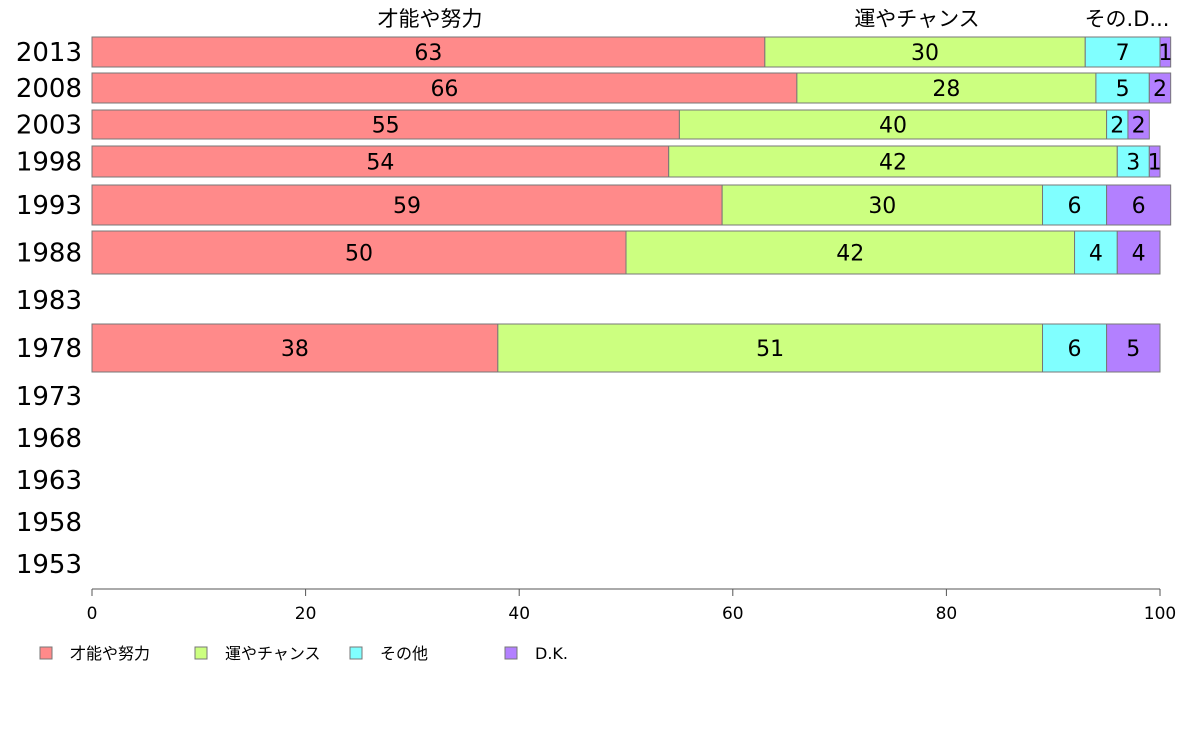  I want to click on x-tick-label: 20, so click(306, 614).